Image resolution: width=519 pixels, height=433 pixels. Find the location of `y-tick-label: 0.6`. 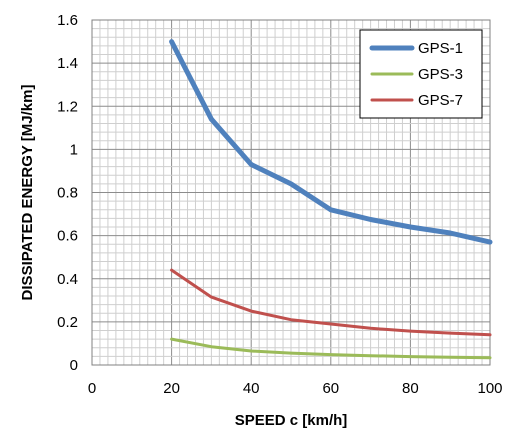

y-tick-label: 0.6 is located at coordinates (67, 236).